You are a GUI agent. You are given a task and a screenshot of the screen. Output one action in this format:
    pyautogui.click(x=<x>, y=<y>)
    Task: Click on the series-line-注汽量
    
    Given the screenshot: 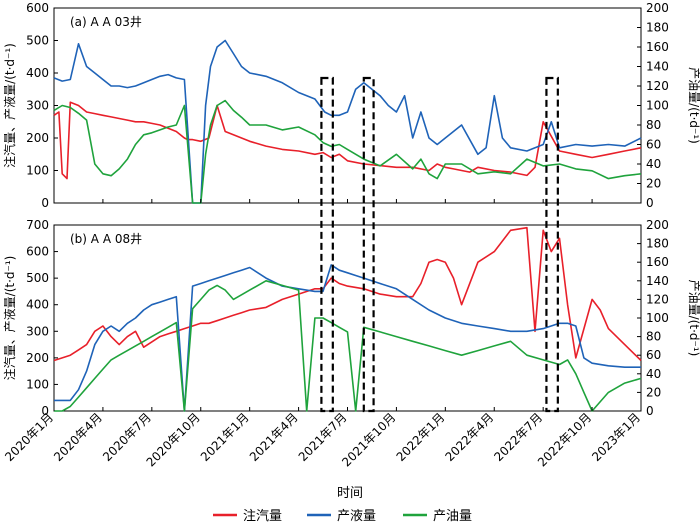 What is the action you would take?
    pyautogui.click(x=347, y=140)
    